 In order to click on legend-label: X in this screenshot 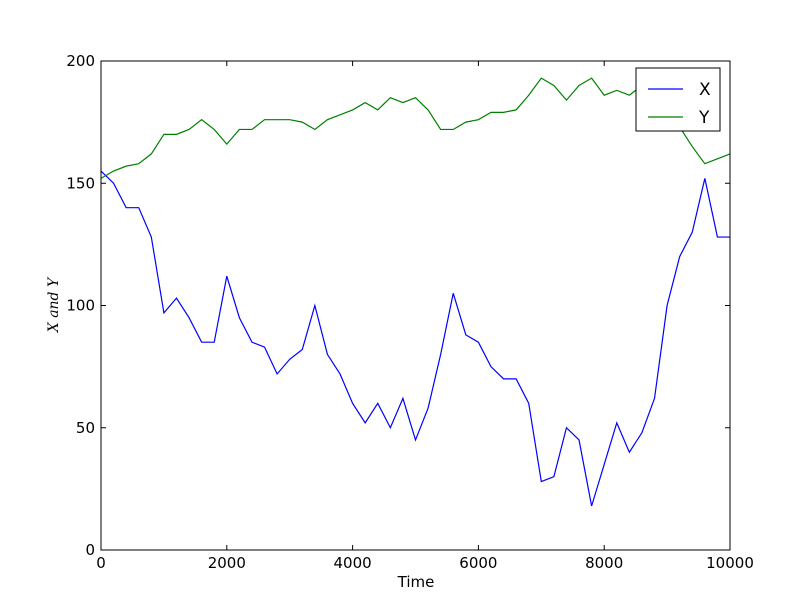, I will do `click(705, 90)`.